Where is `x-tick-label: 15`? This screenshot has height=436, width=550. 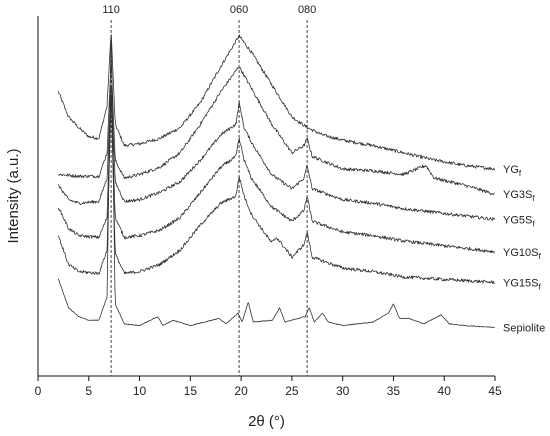
x-tick-label: 15 is located at coordinates (191, 391).